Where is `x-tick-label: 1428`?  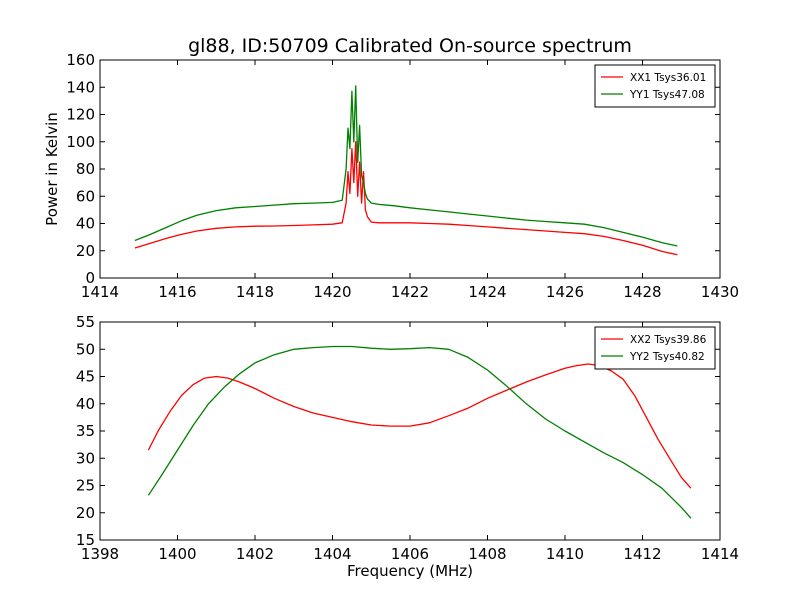 x-tick-label: 1428 is located at coordinates (642, 292).